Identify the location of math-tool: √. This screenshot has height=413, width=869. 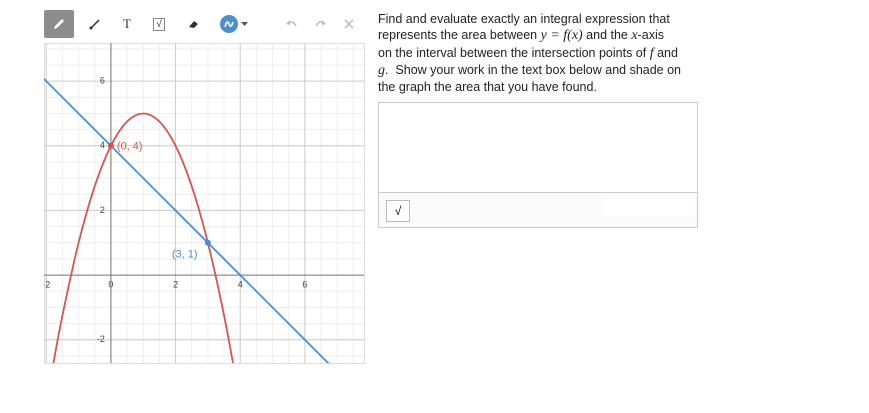
(159, 24).